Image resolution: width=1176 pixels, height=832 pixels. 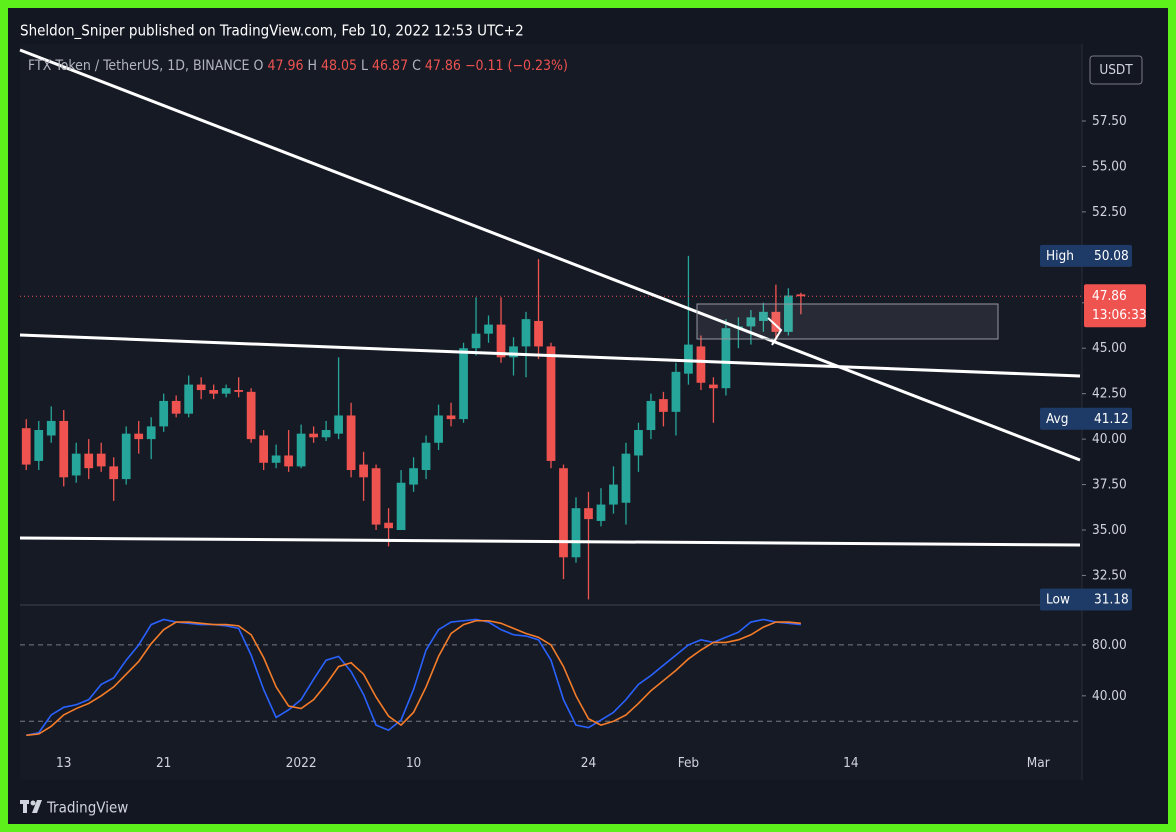 I want to click on marker-value: 41.12, so click(x=1111, y=419).